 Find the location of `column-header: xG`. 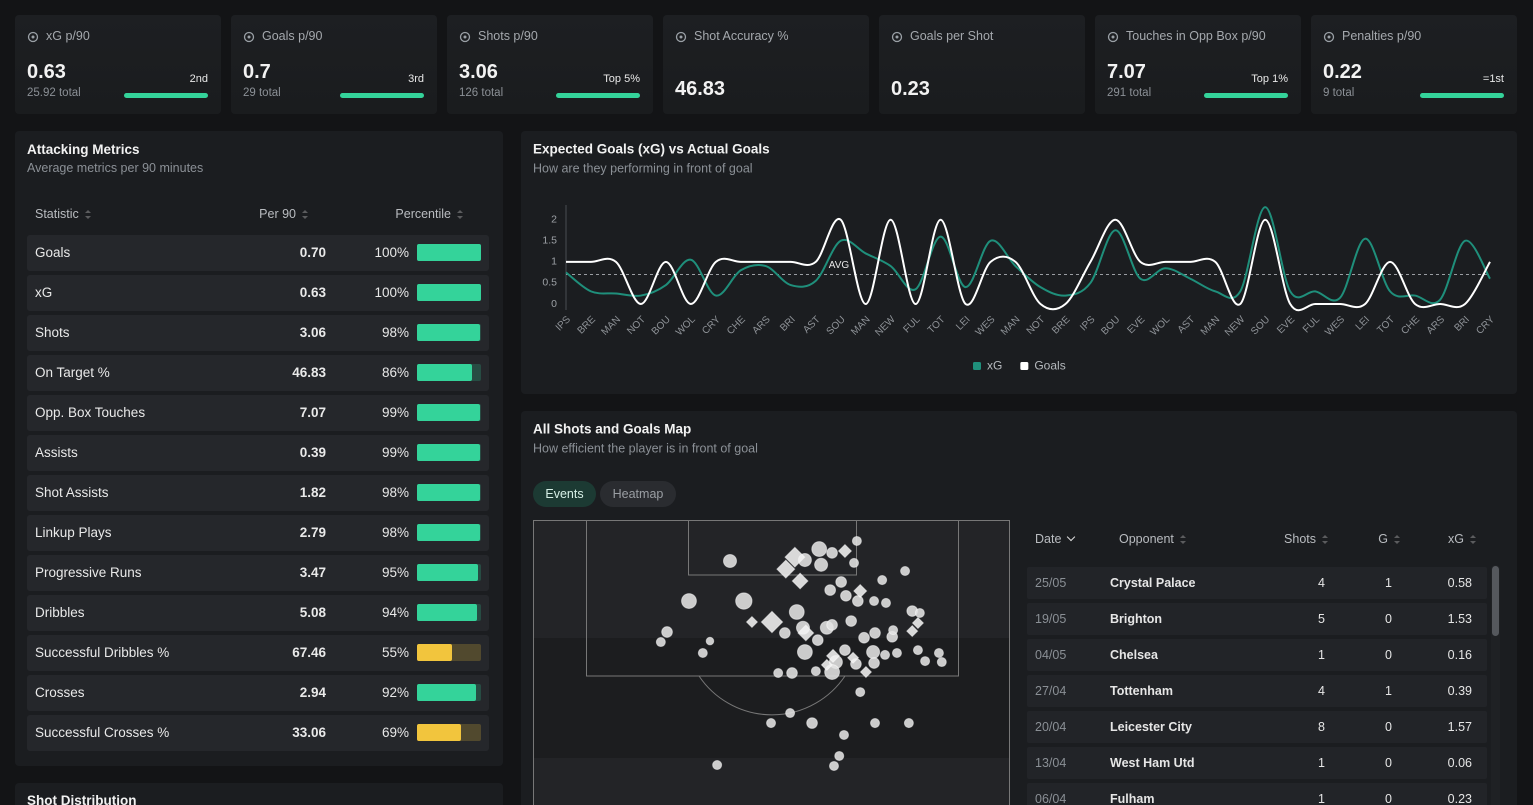

column-header: xG is located at coordinates (1443, 539).